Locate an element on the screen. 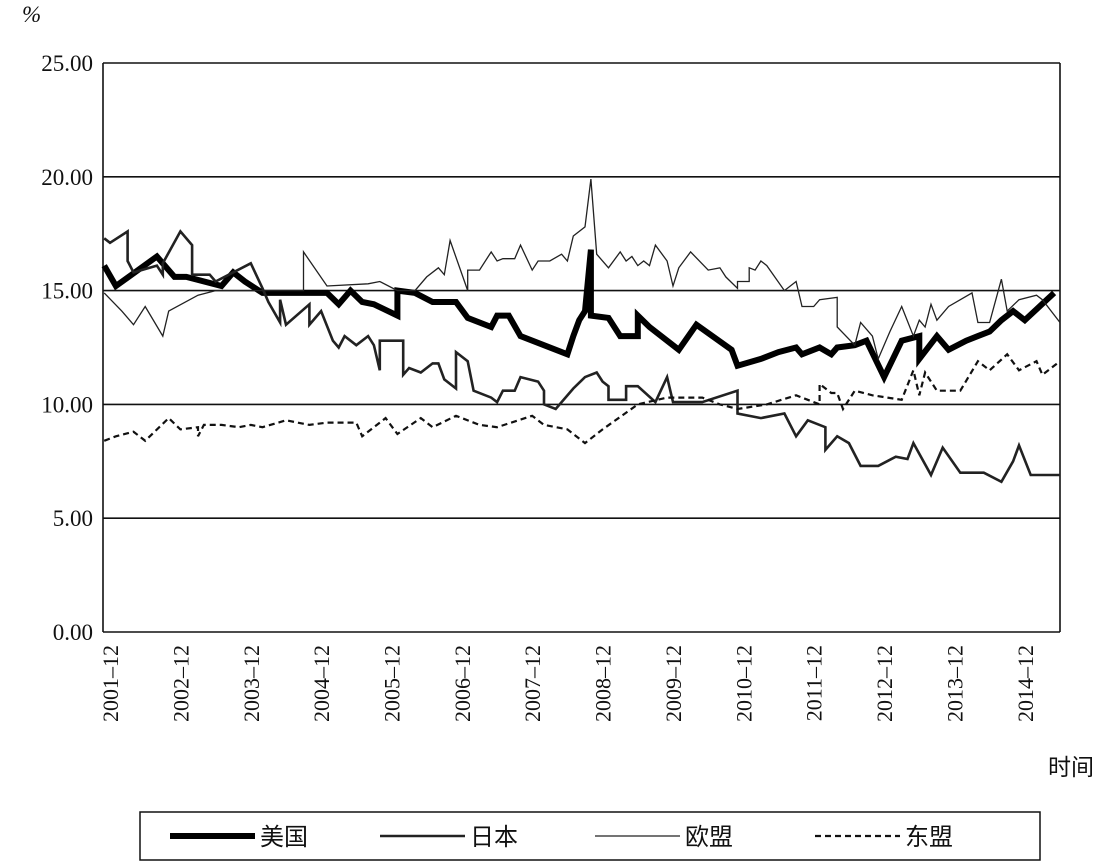 The width and height of the screenshot is (1111, 863). x-tick-label: 2011–12 is located at coordinates (814, 683).